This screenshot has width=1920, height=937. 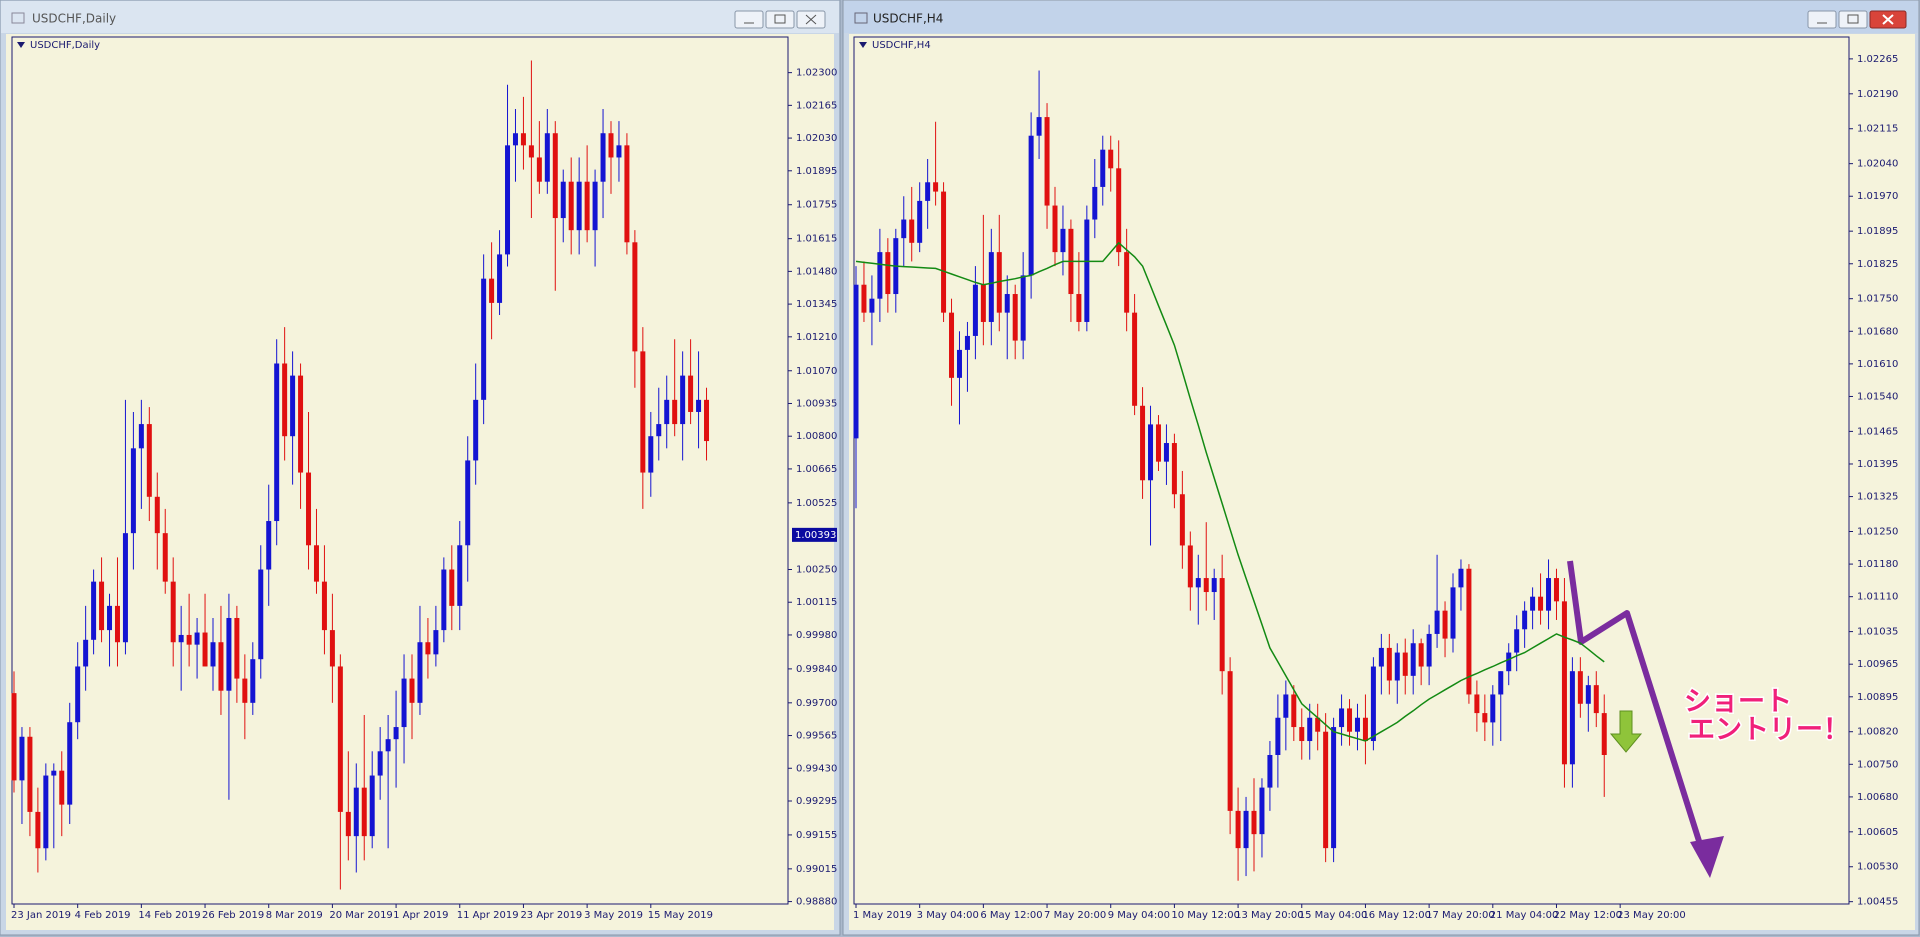 I want to click on x-tick-label: 15 May 04:00, so click(x=1333, y=915).